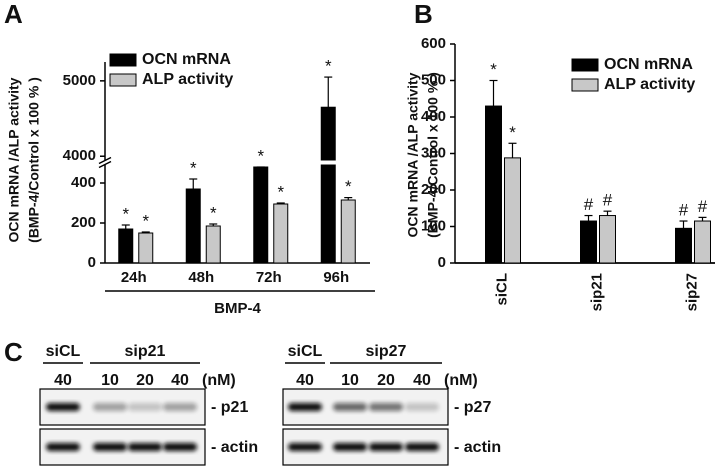  What do you see at coordinates (13, 352) in the screenshot?
I see `panel-label: C` at bounding box center [13, 352].